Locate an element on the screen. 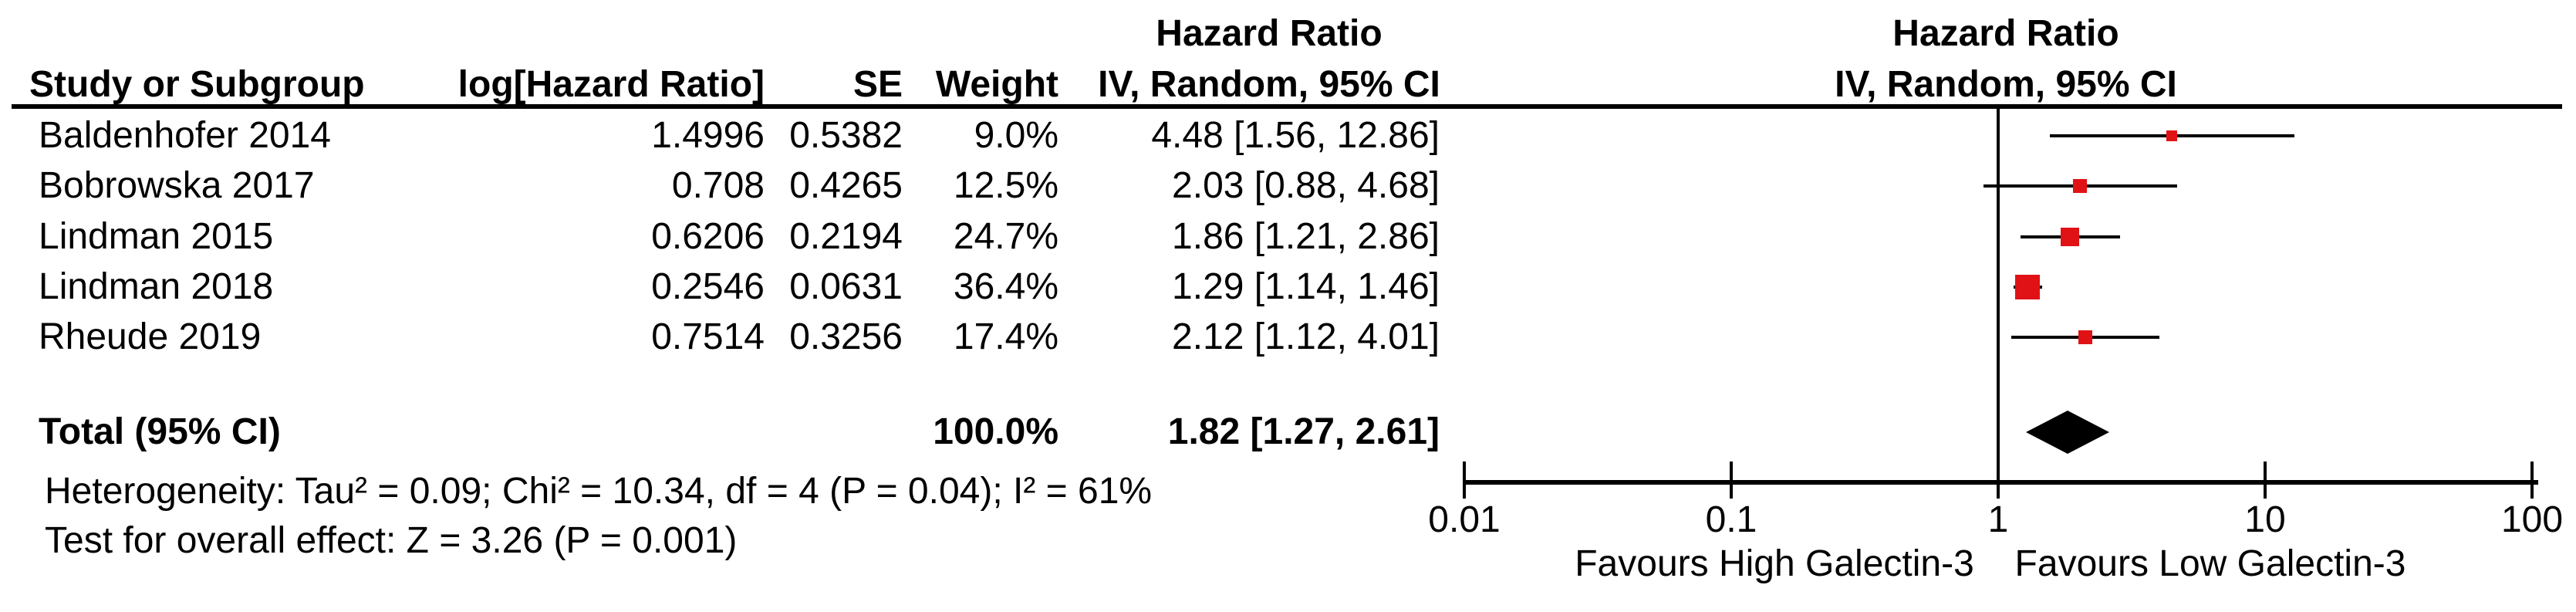  ci-value: 1.29 [1.14, 1.46] is located at coordinates (1306, 286).